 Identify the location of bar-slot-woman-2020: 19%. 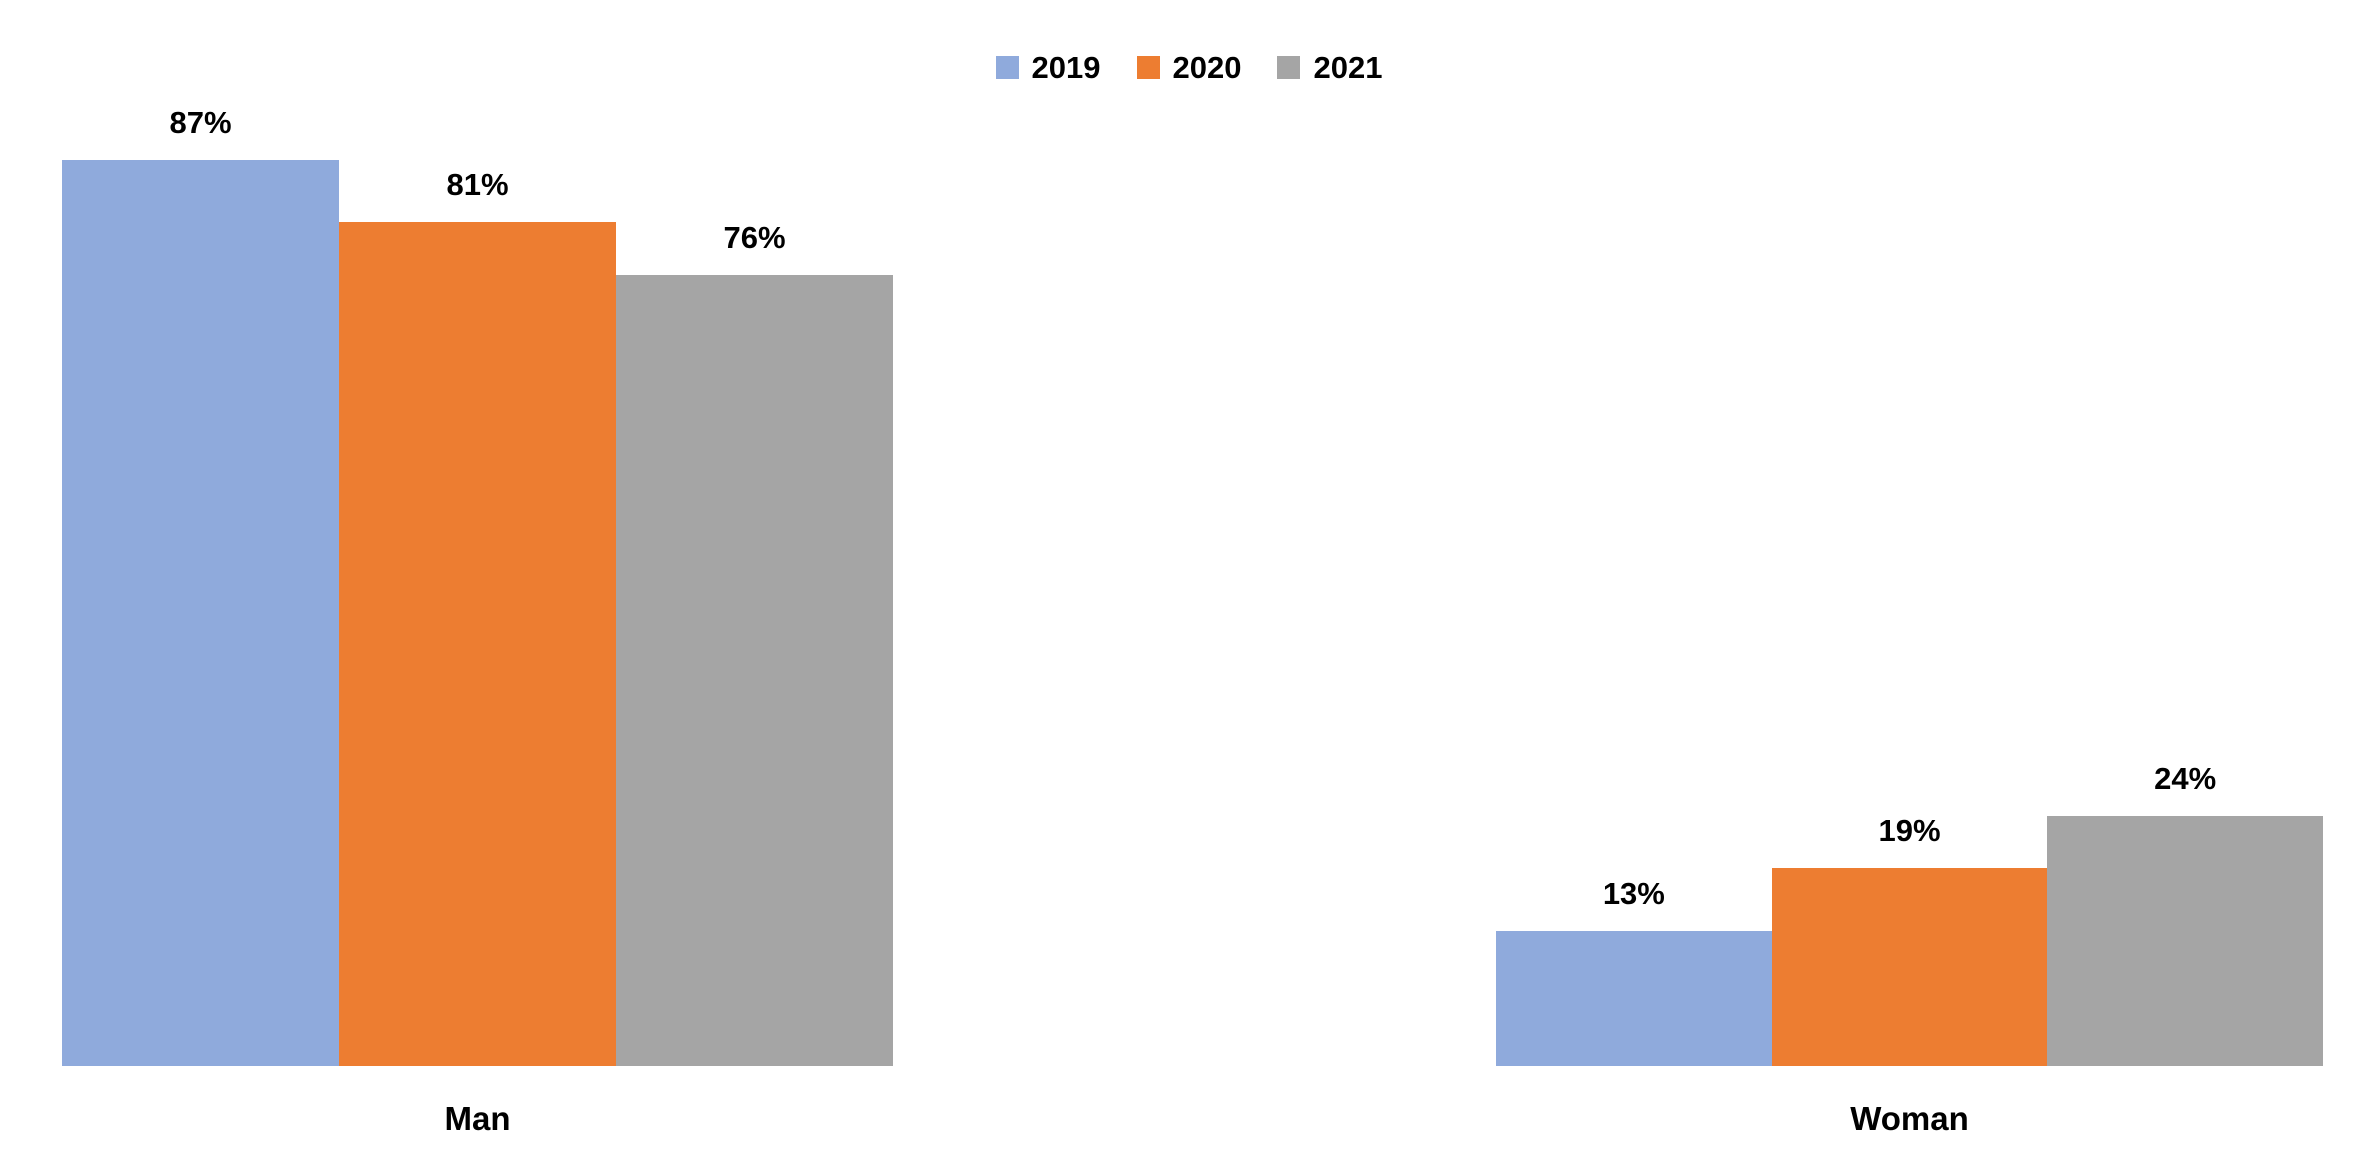
(1909, 939).